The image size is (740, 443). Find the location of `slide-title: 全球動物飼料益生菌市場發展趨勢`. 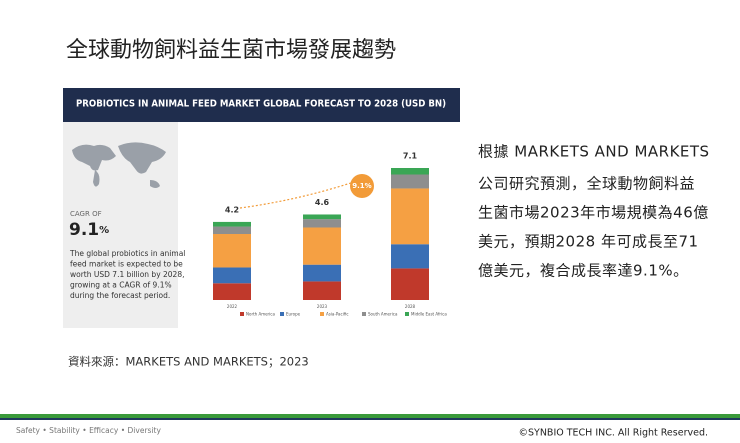

slide-title: 全球動物飼料益生菌市場發展趨勢 is located at coordinates (231, 50).